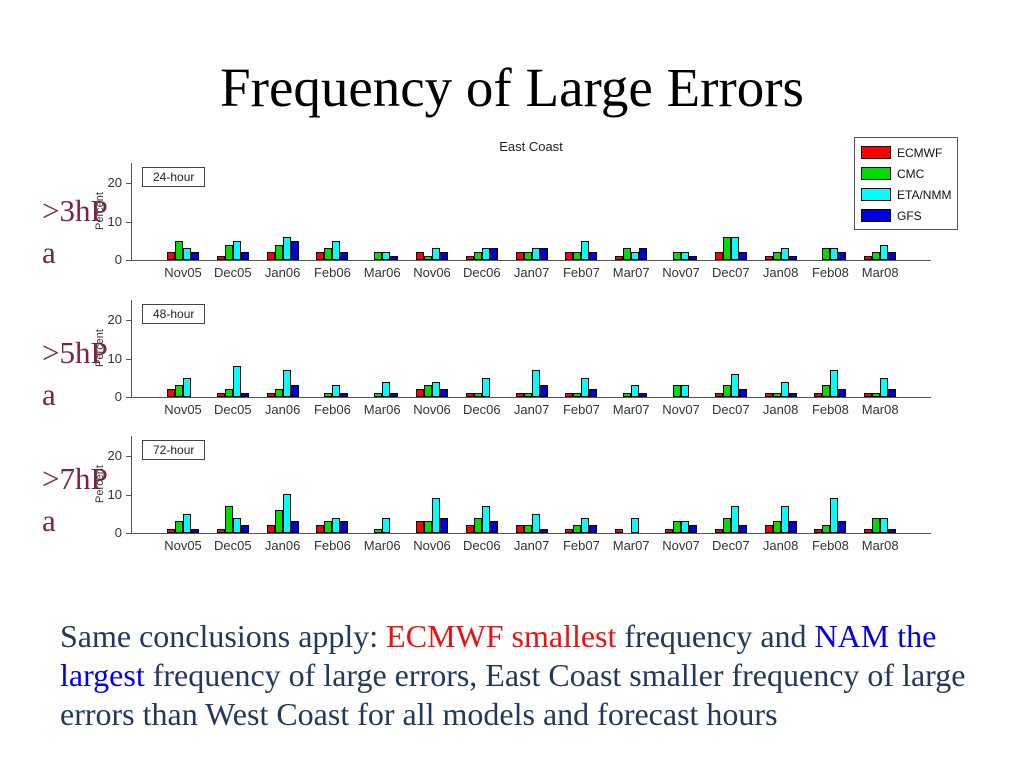  Describe the element at coordinates (909, 215) in the screenshot. I see `legend-entry: GFS` at that location.